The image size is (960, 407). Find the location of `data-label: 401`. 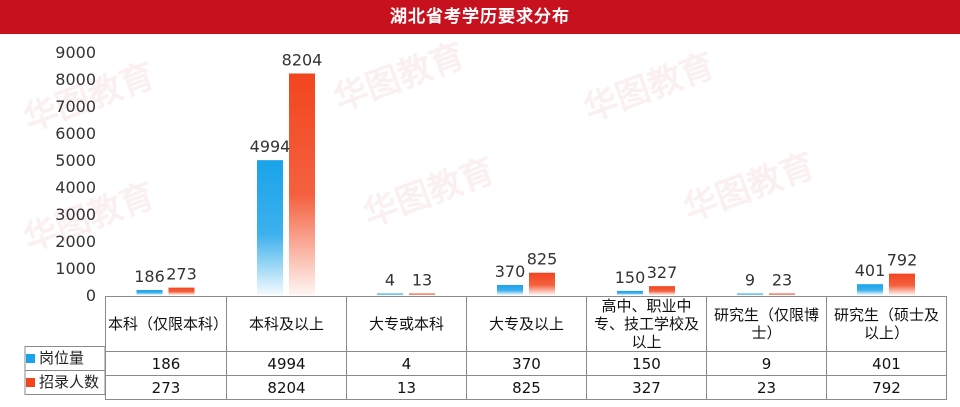

data-label: 401 is located at coordinates (870, 270).